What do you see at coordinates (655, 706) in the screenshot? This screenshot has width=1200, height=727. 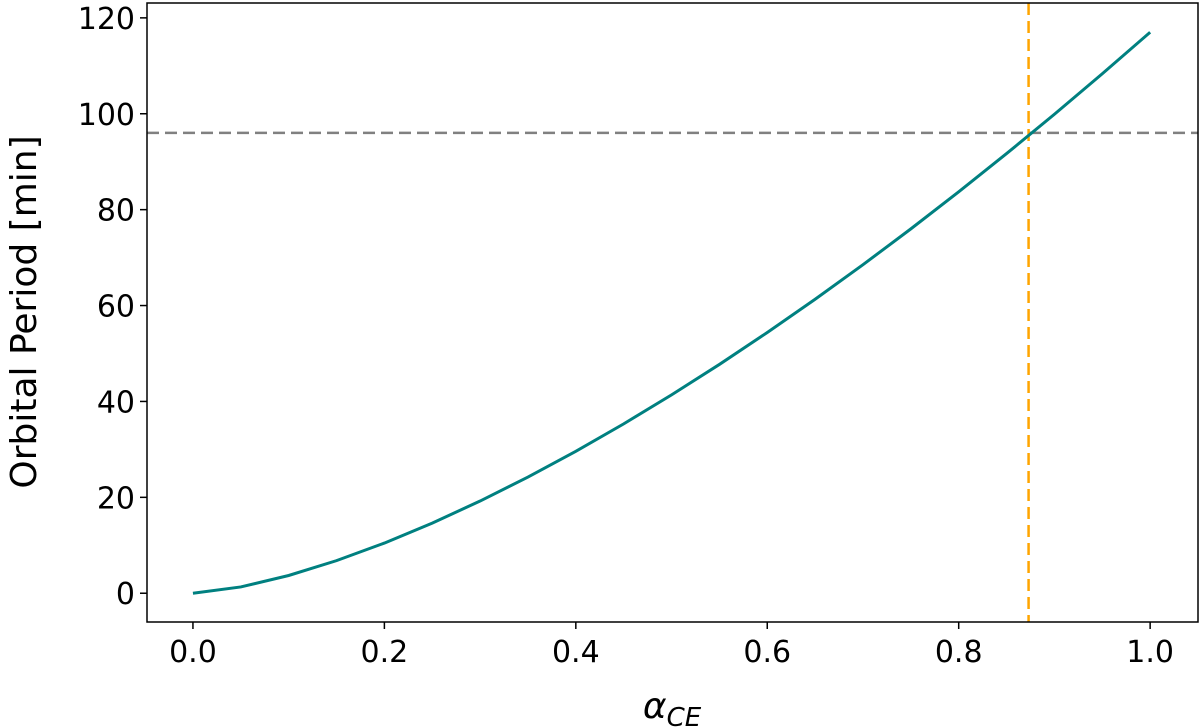 I see `x-axis-label-main: α` at bounding box center [655, 706].